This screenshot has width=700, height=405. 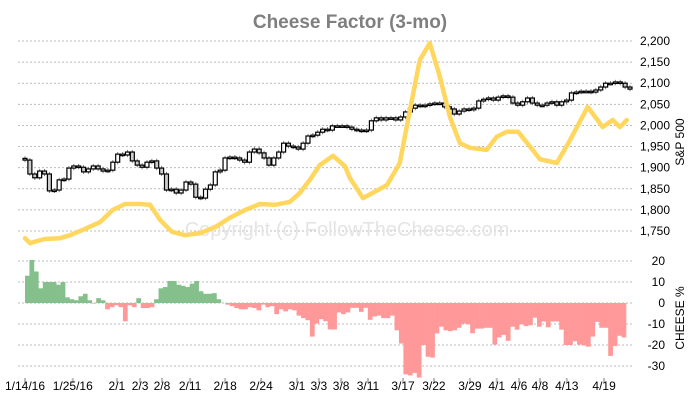 What do you see at coordinates (659, 261) in the screenshot?
I see `cheese-tick-label: 20` at bounding box center [659, 261].